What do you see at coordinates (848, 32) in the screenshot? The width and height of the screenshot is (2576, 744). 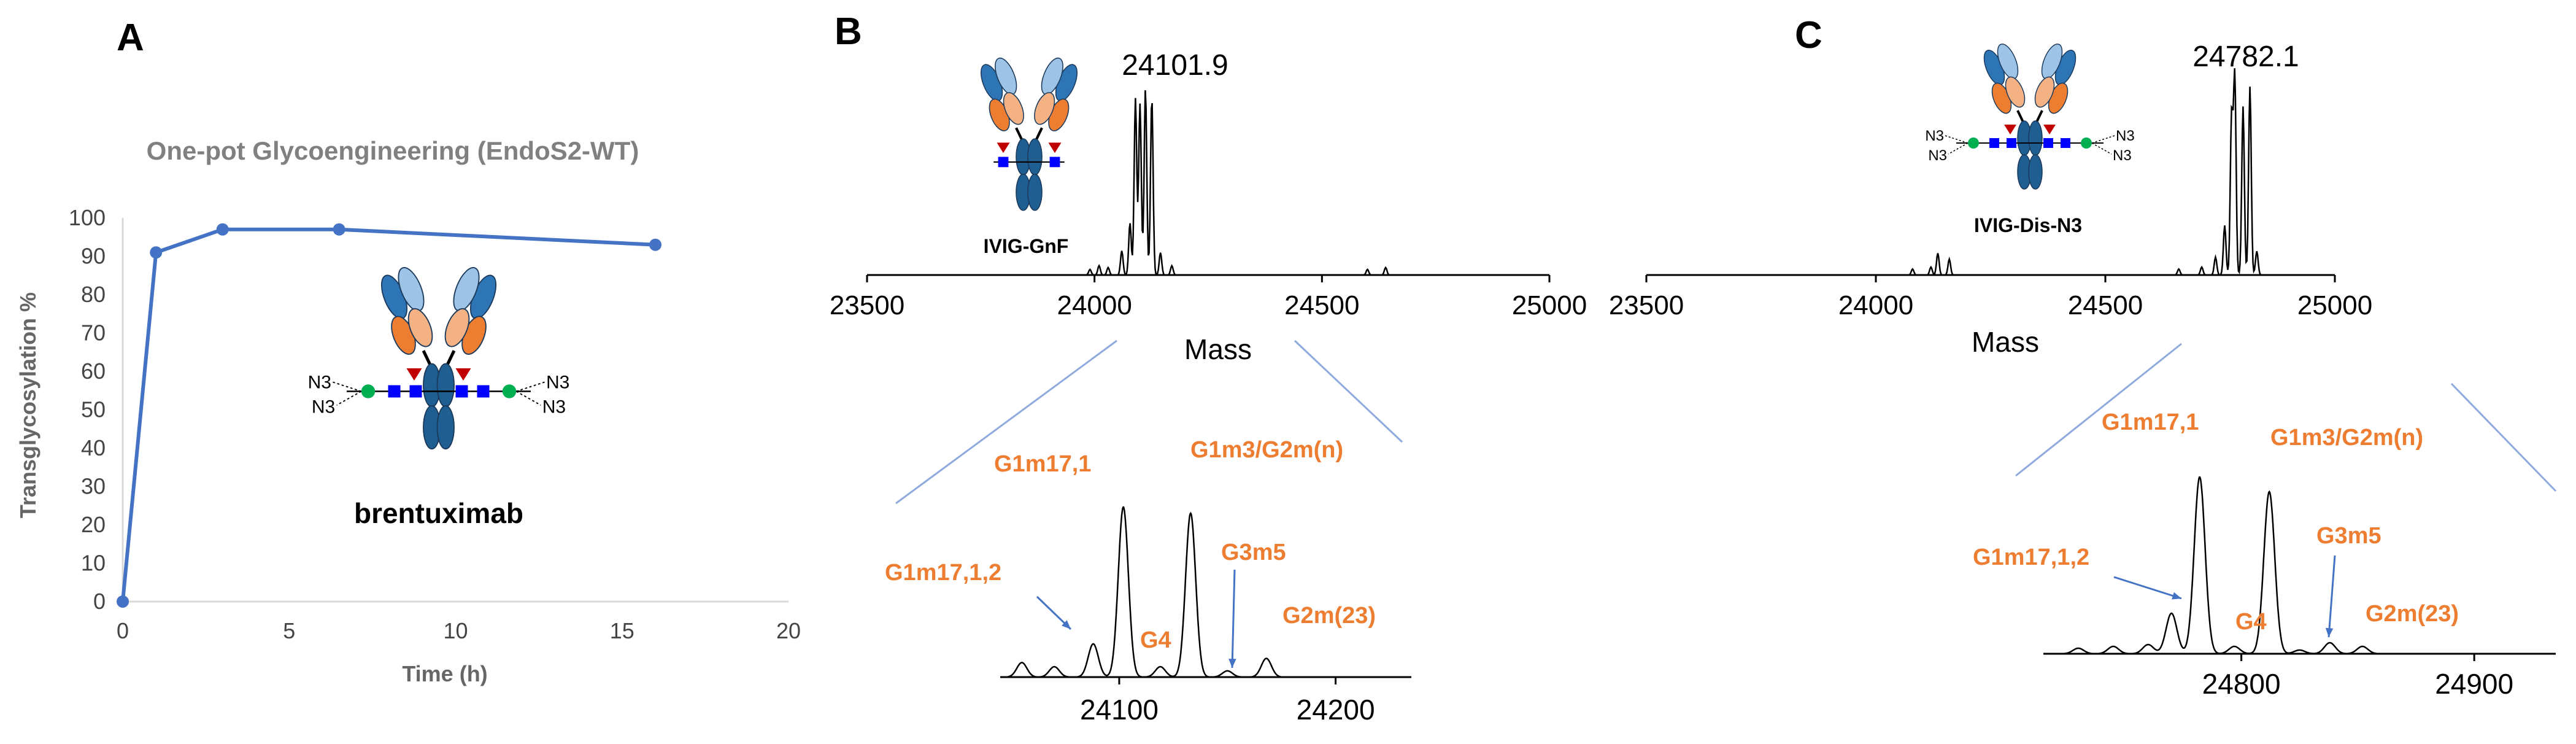 I see `panel-letter-b: B` at bounding box center [848, 32].